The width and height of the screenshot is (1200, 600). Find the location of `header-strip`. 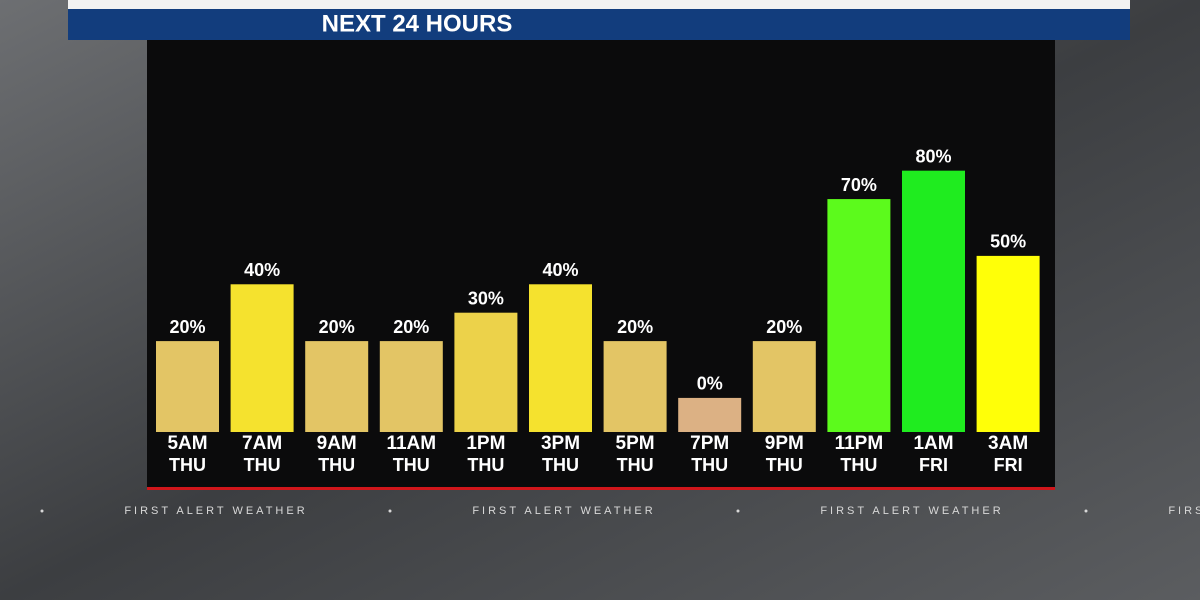

header-strip is located at coordinates (599, 4).